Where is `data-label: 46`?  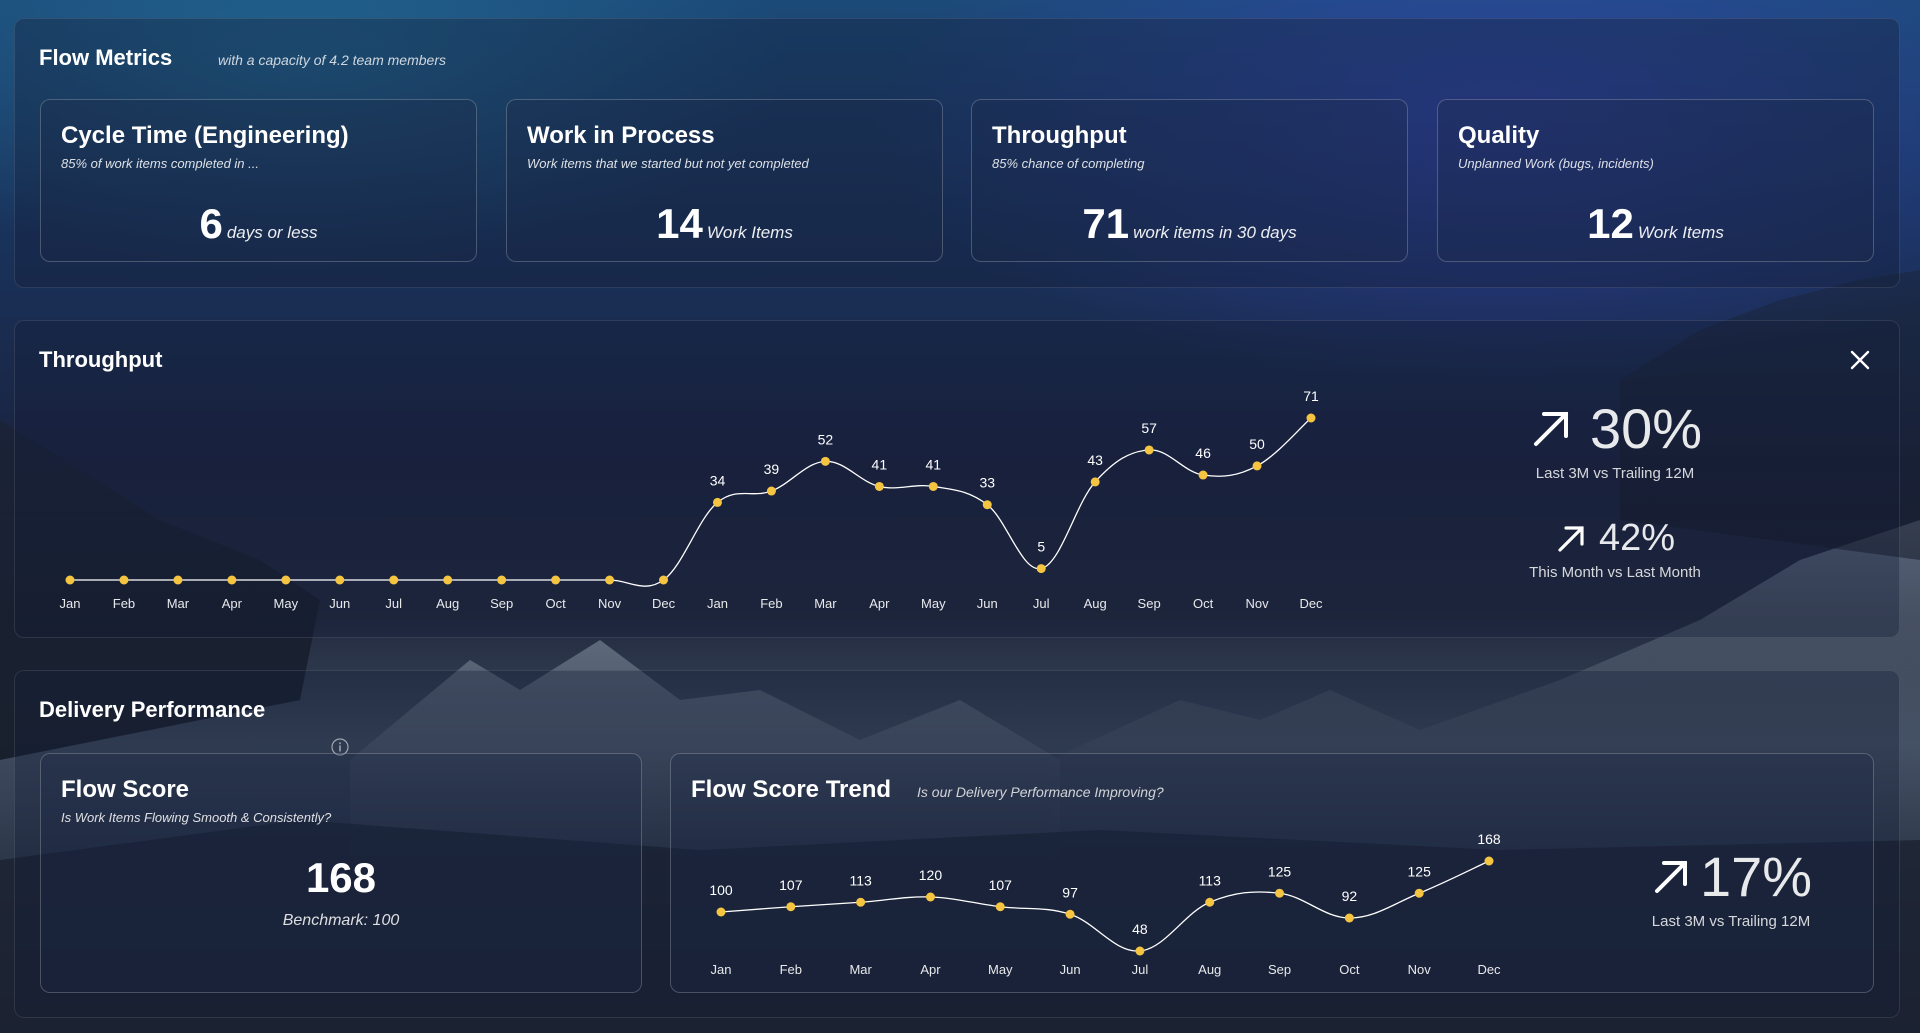 data-label: 46 is located at coordinates (1203, 453).